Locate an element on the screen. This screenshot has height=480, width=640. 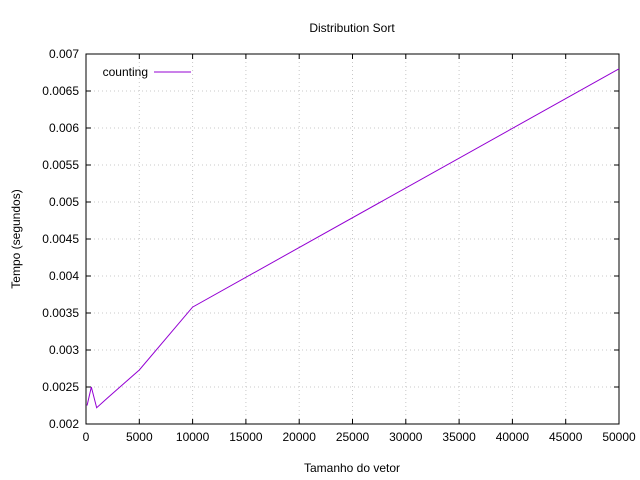
y-tick-label: 0.006 is located at coordinates (64, 128).